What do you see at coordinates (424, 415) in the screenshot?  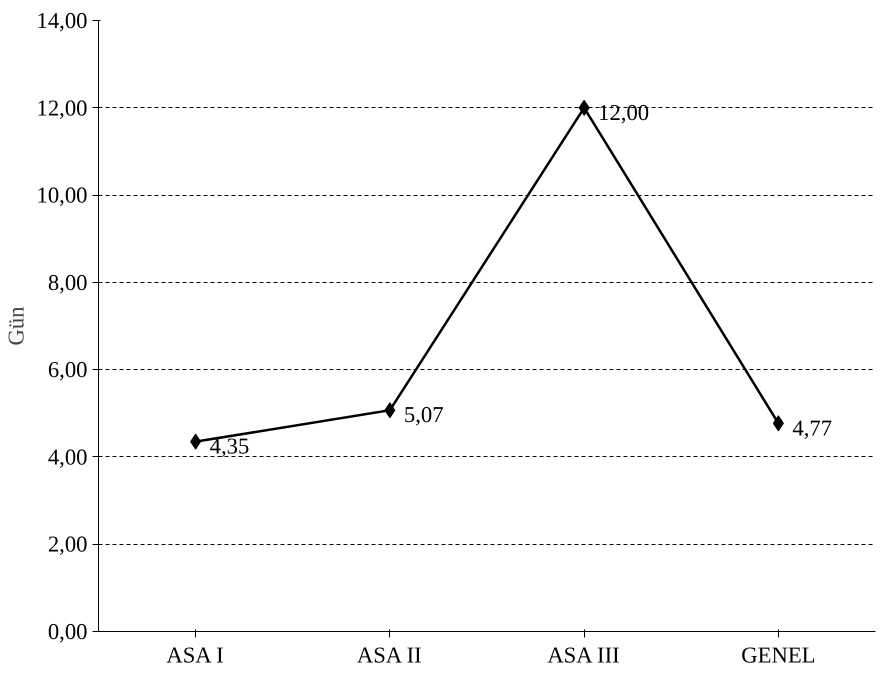 I see `data-label: 5,07` at bounding box center [424, 415].